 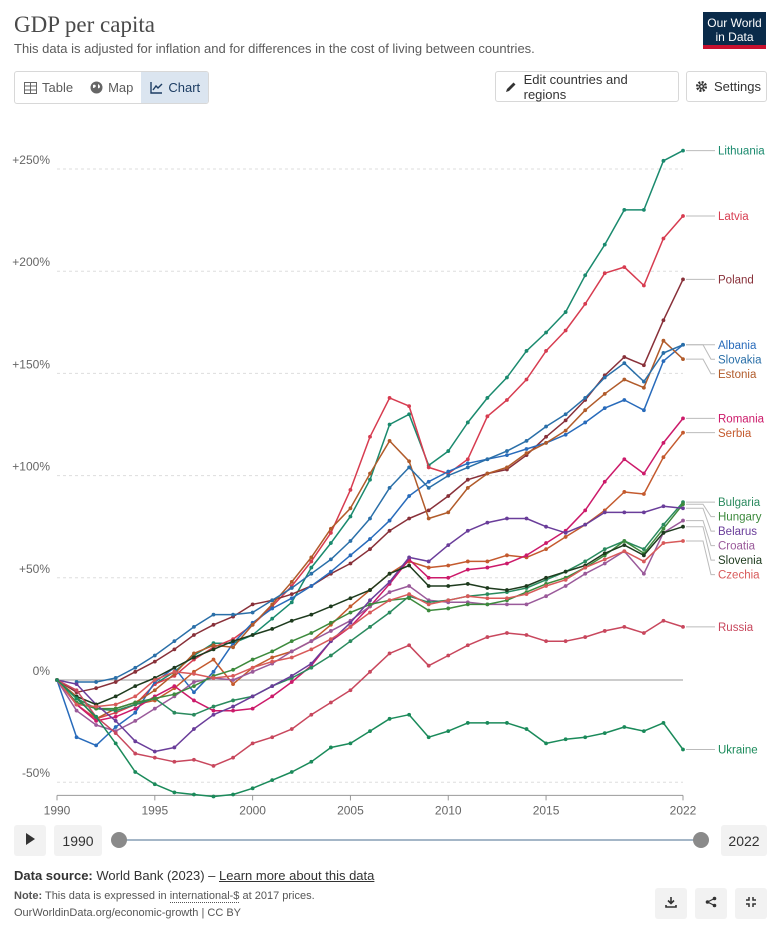 I want to click on settings-button: Settings, so click(x=726, y=86).